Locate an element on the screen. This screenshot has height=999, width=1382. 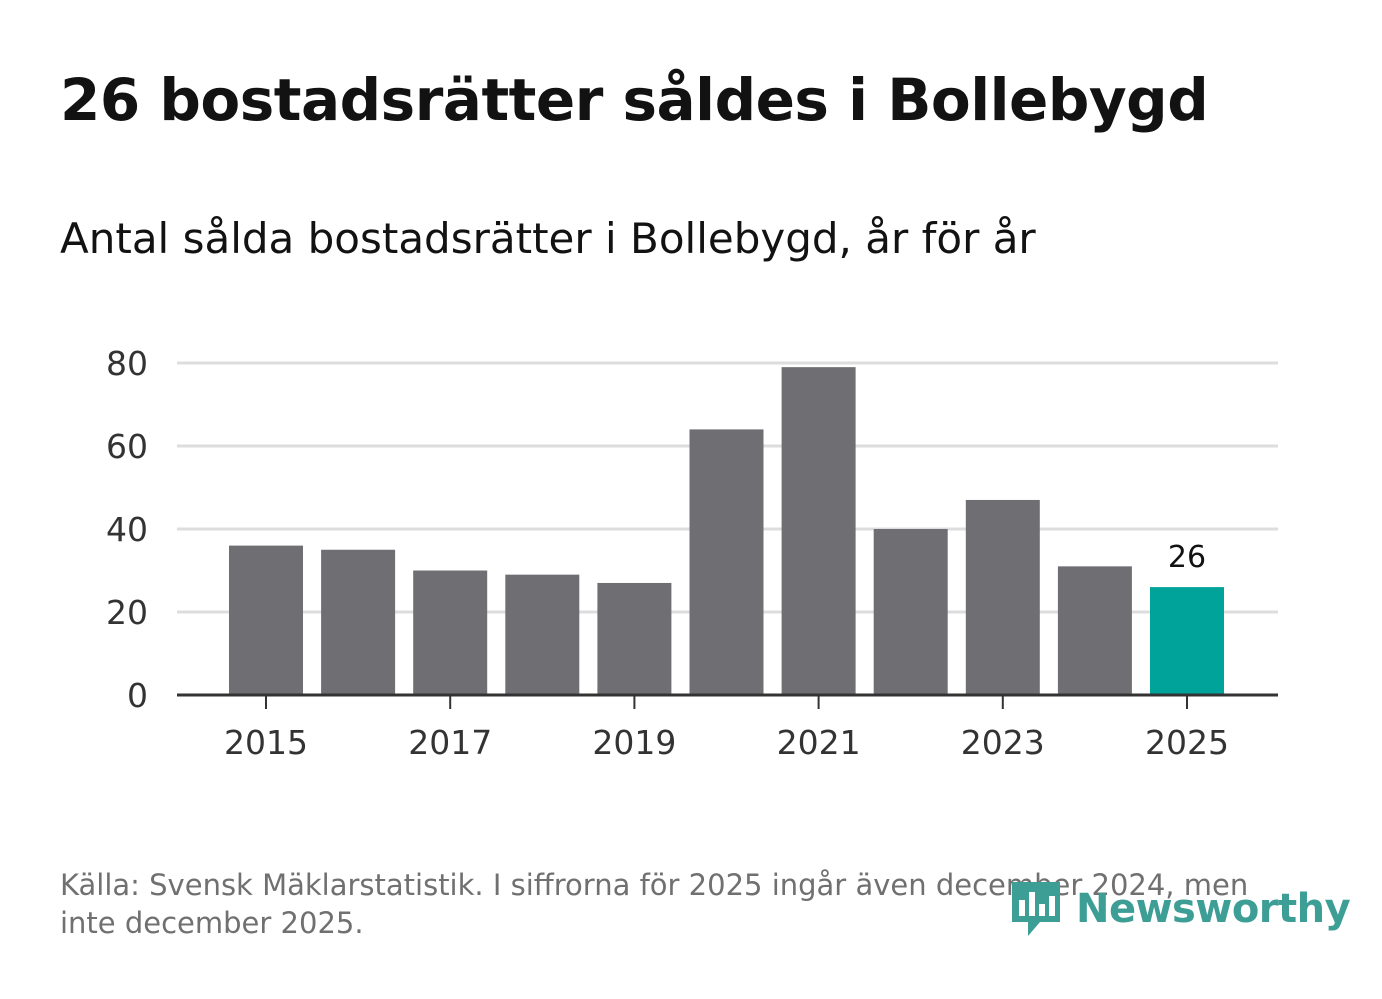
bar-2017 is located at coordinates (450, 632).